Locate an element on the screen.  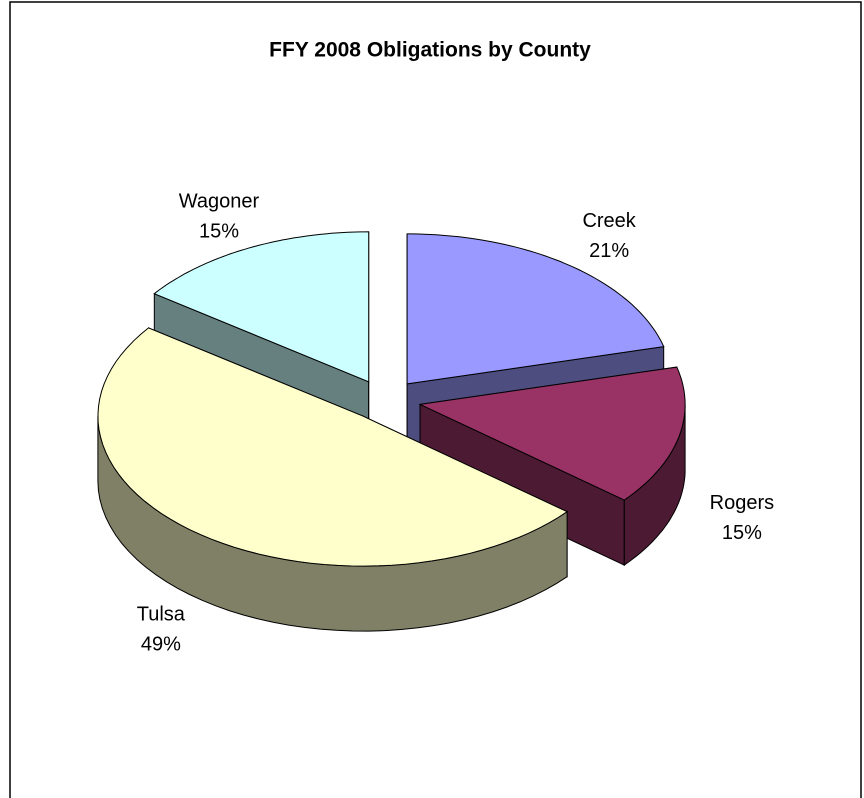
slice-label: Tulsa is located at coordinates (161, 614).